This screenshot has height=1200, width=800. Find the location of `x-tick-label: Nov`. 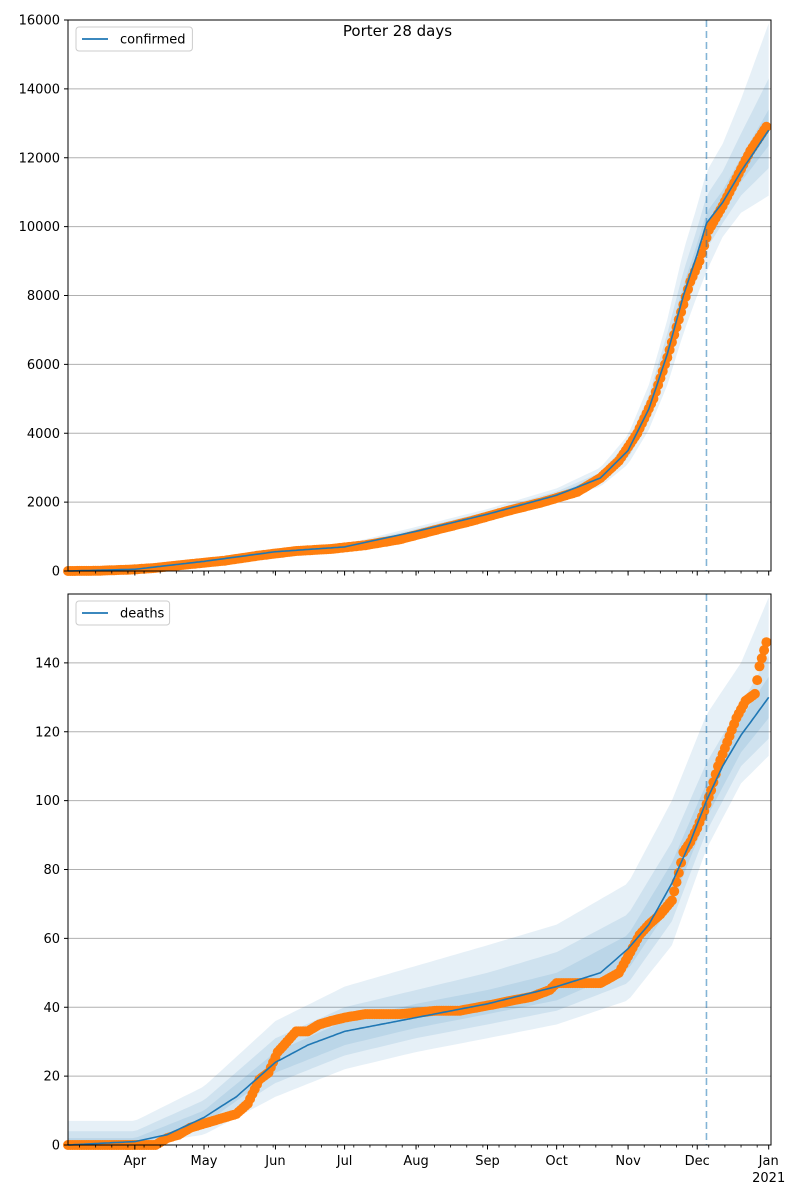

x-tick-label: Nov is located at coordinates (628, 1161).